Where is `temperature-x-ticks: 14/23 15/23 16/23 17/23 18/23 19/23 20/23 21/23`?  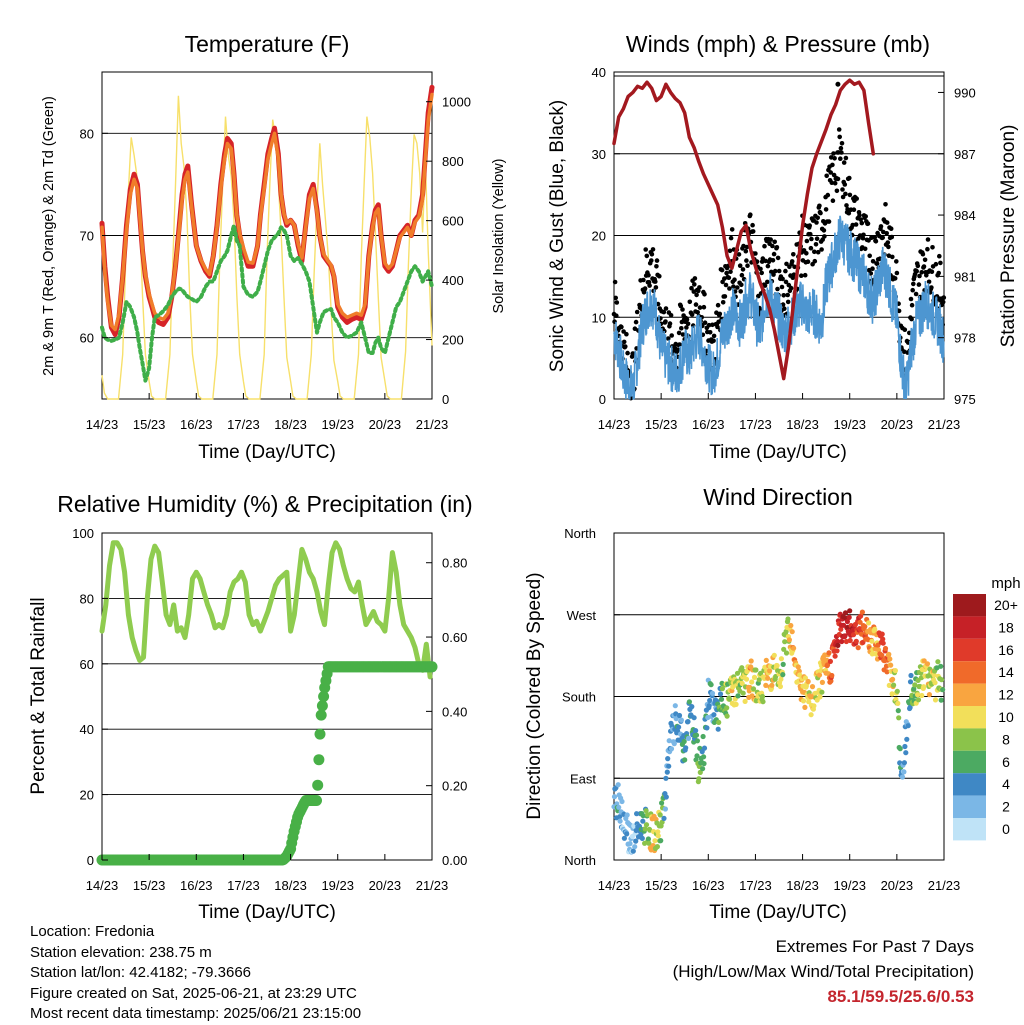 temperature-x-ticks: 14/23 15/23 16/23 17/23 18/23 19/23 20/23 21/23 is located at coordinates (267, 412).